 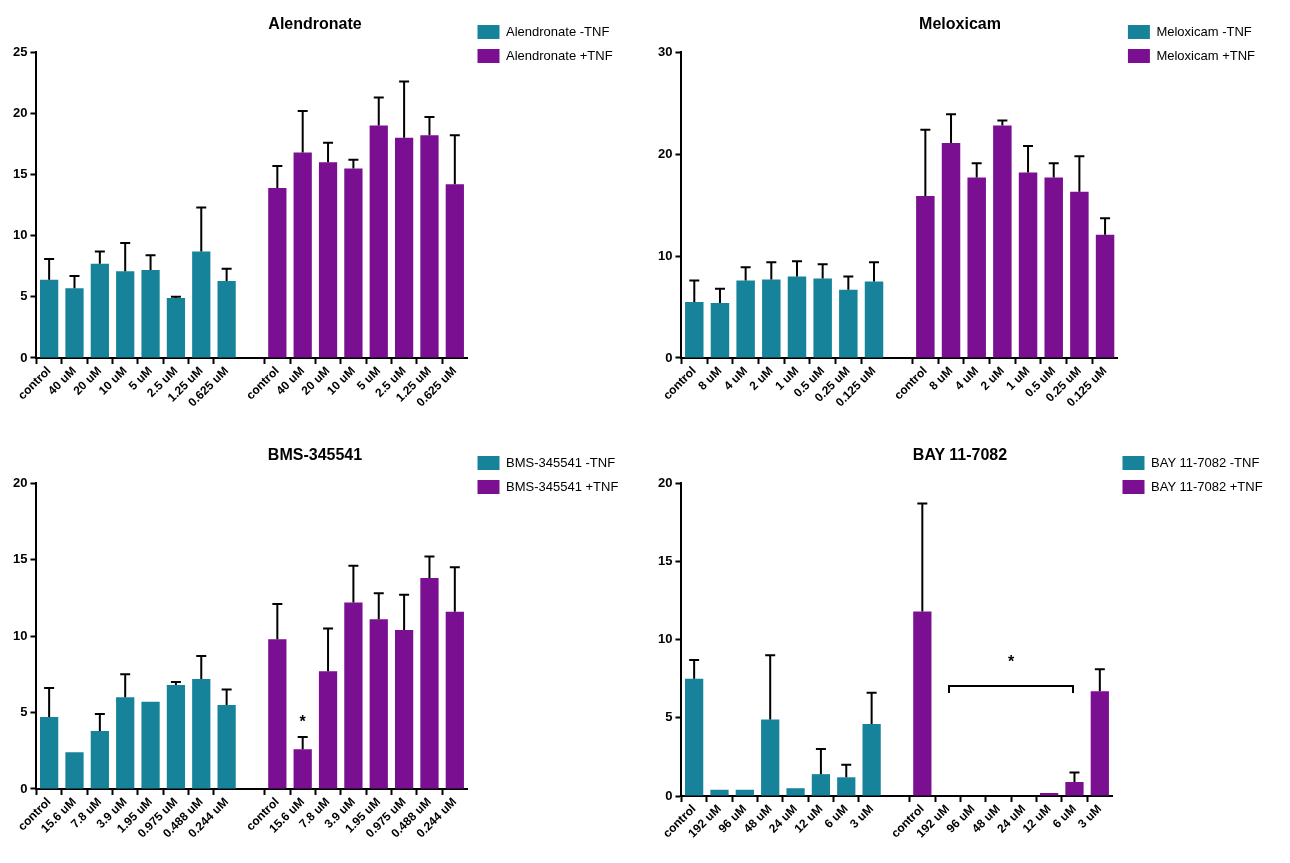 I want to click on y-tick-label: 25, so click(x=20, y=51).